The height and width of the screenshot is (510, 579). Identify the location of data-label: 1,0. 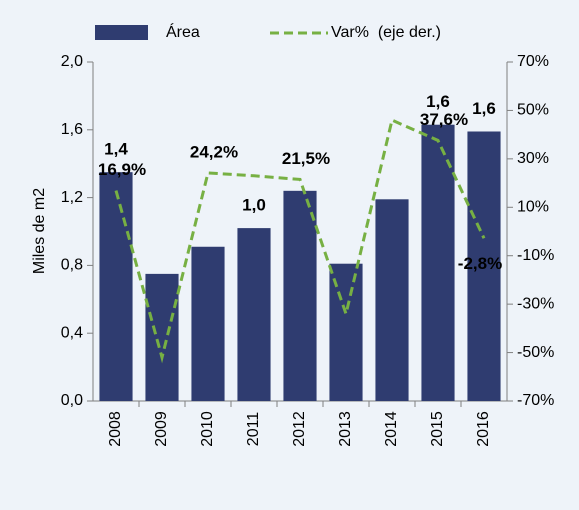
(254, 205).